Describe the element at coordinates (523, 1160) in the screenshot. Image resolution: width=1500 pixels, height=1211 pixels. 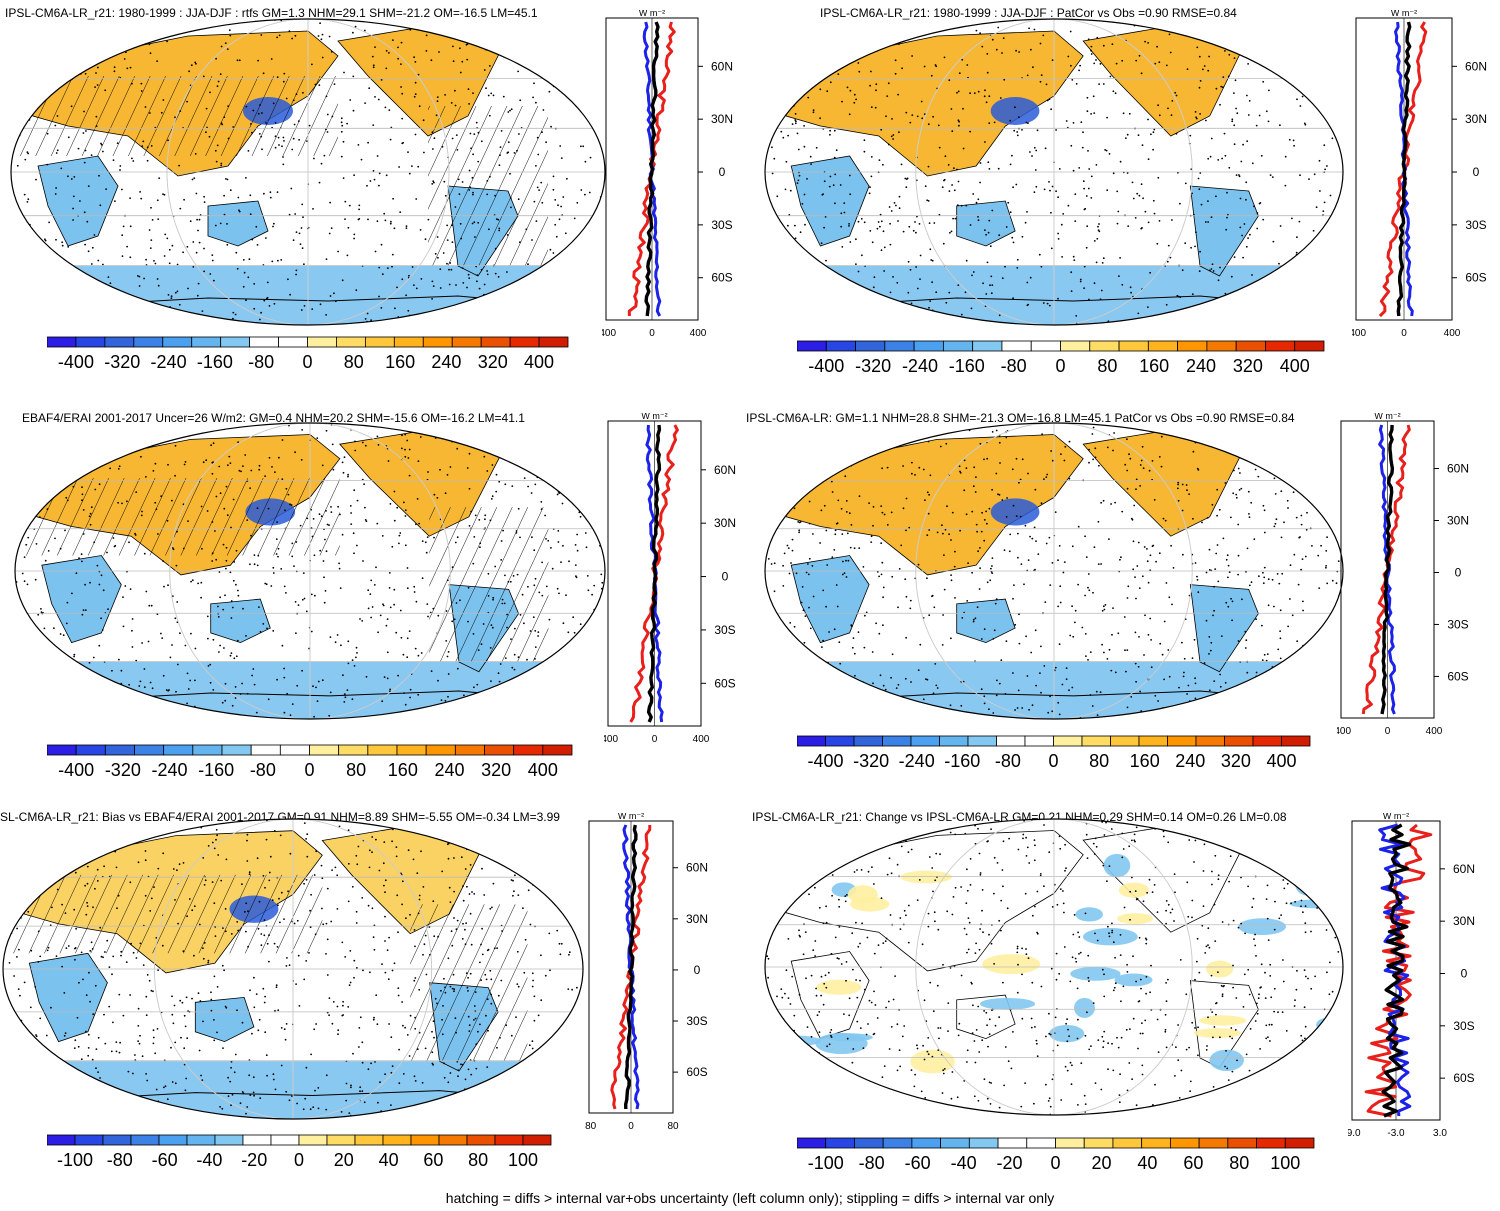
I see `colorbar-tick-label: 100` at that location.